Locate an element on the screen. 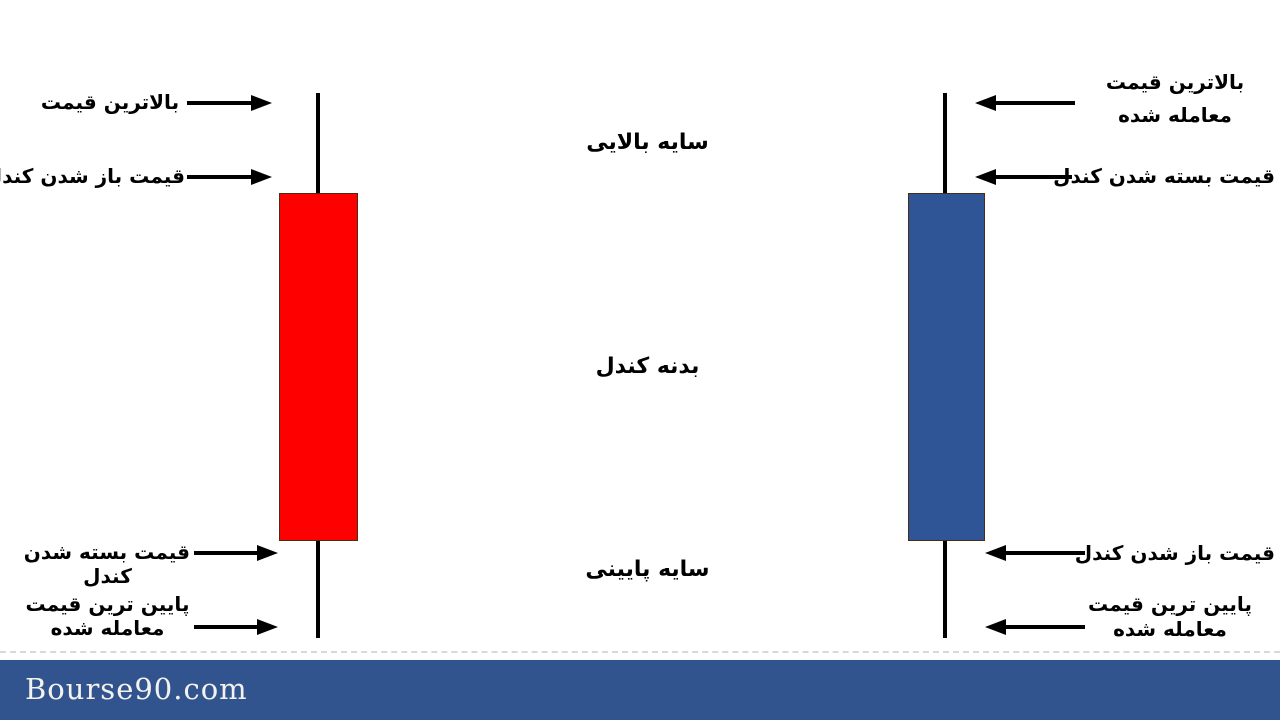 The height and width of the screenshot is (720, 1280). left-label-open-price: قیمت باز شدن کندل is located at coordinates (92, 176).